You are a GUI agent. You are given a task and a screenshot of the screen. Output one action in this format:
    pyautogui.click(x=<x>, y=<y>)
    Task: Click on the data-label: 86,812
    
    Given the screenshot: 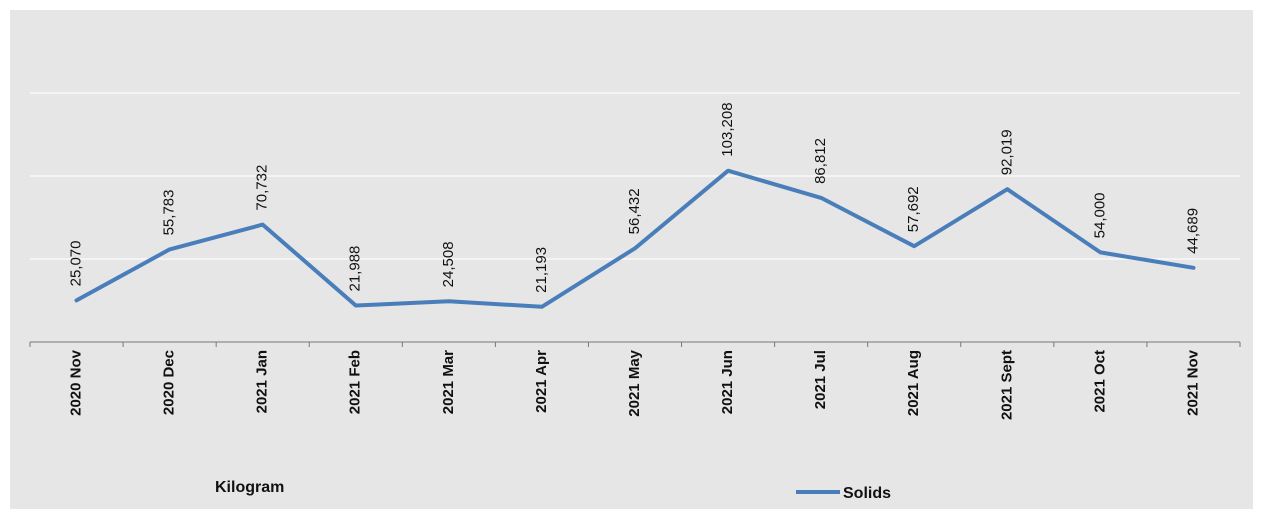 What is the action you would take?
    pyautogui.click(x=820, y=161)
    